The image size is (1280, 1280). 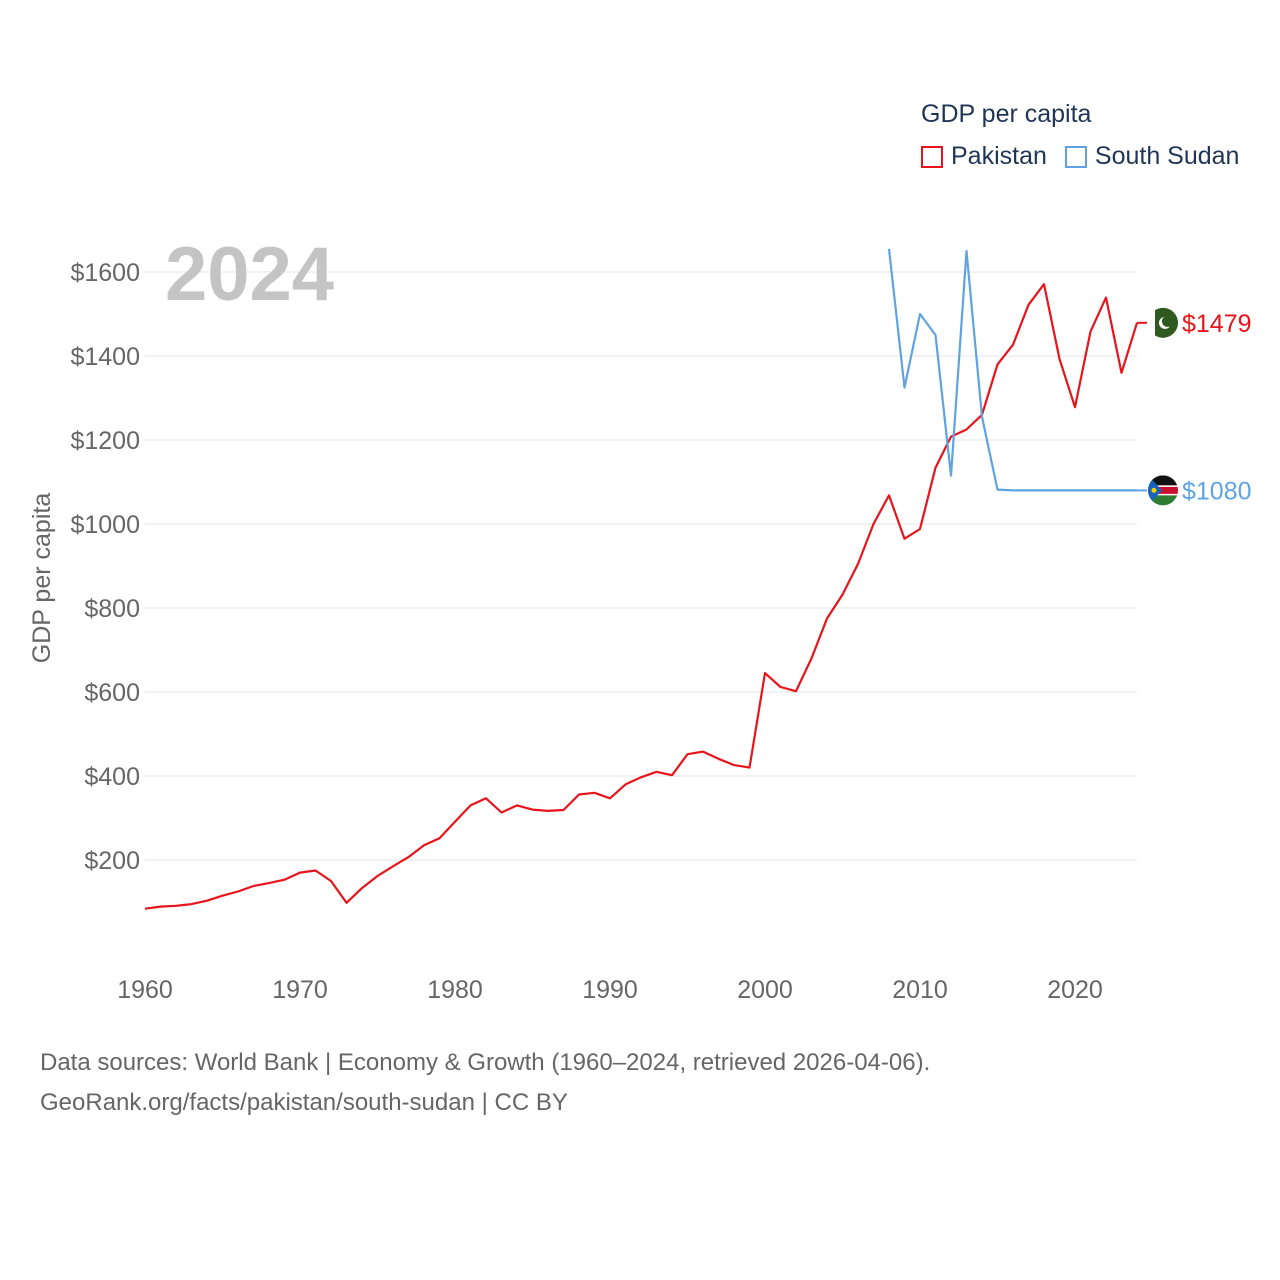 I want to click on x-tick-label: 1970, so click(x=300, y=990).